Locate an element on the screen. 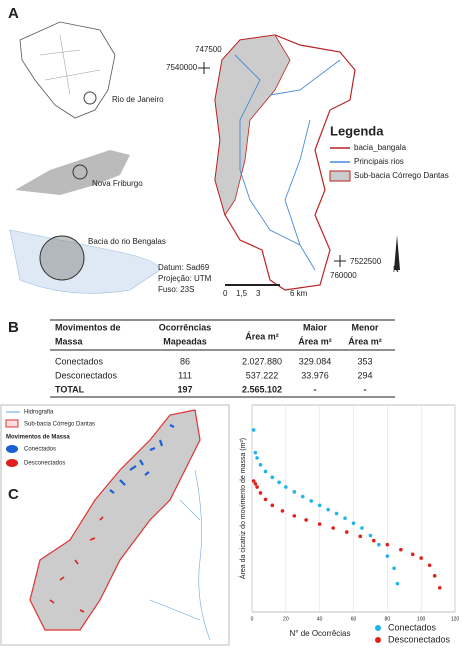 The height and width of the screenshot is (650, 462). rj-state is located at coordinates (72, 172).